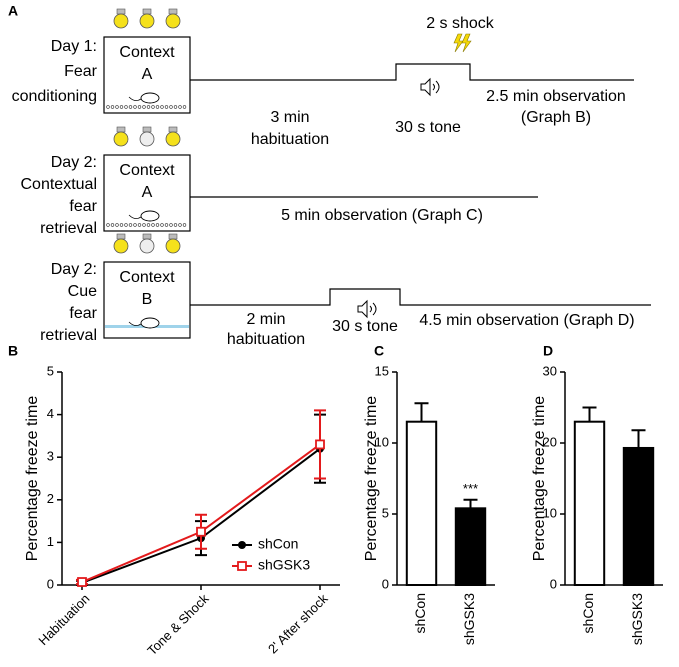 This screenshot has height=667, width=679. What do you see at coordinates (458, 43) in the screenshot?
I see `lightning-icon` at bounding box center [458, 43].